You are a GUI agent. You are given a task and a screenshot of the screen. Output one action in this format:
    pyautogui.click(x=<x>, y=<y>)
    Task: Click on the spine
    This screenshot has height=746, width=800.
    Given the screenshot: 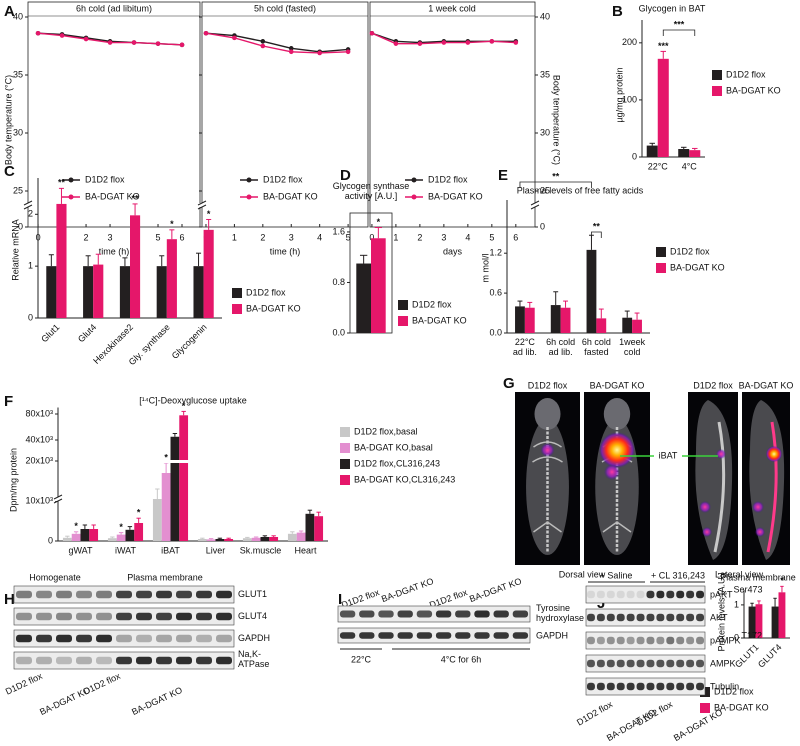 What is the action you would take?
    pyautogui.click(x=719, y=487)
    